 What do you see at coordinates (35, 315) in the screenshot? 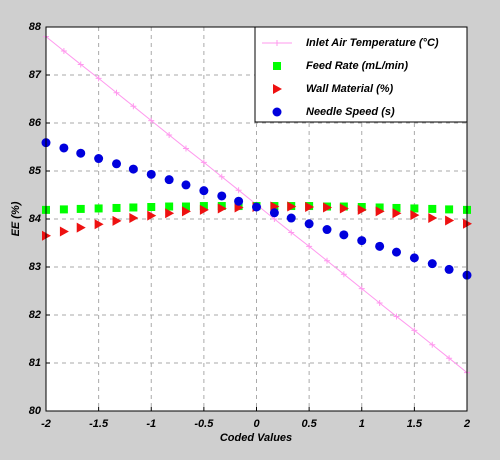
I see `y-tick-label: 82` at bounding box center [35, 315].